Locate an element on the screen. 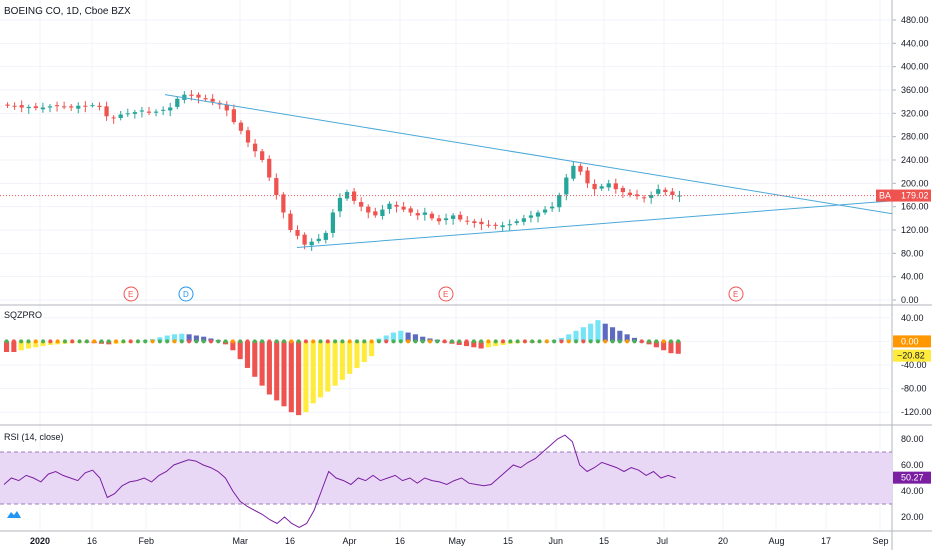  last-price-symbol-badge is located at coordinates (885, 195).